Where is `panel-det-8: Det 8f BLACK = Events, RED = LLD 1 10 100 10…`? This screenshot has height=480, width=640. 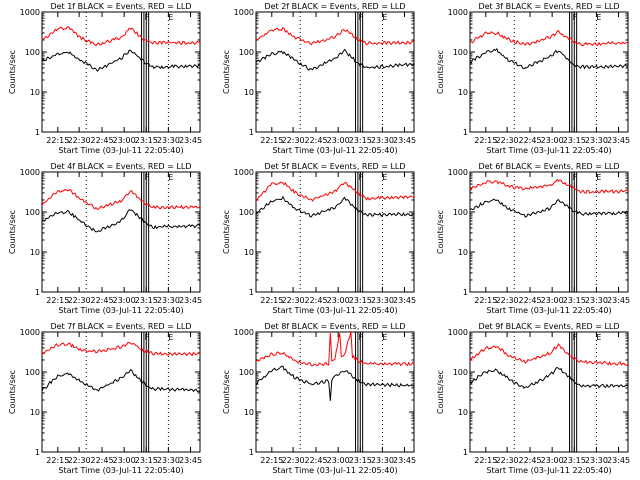
panel-det-8: Det 8f BLACK = Events, RED = LLD 1 10 100 10… is located at coordinates (319, 398).